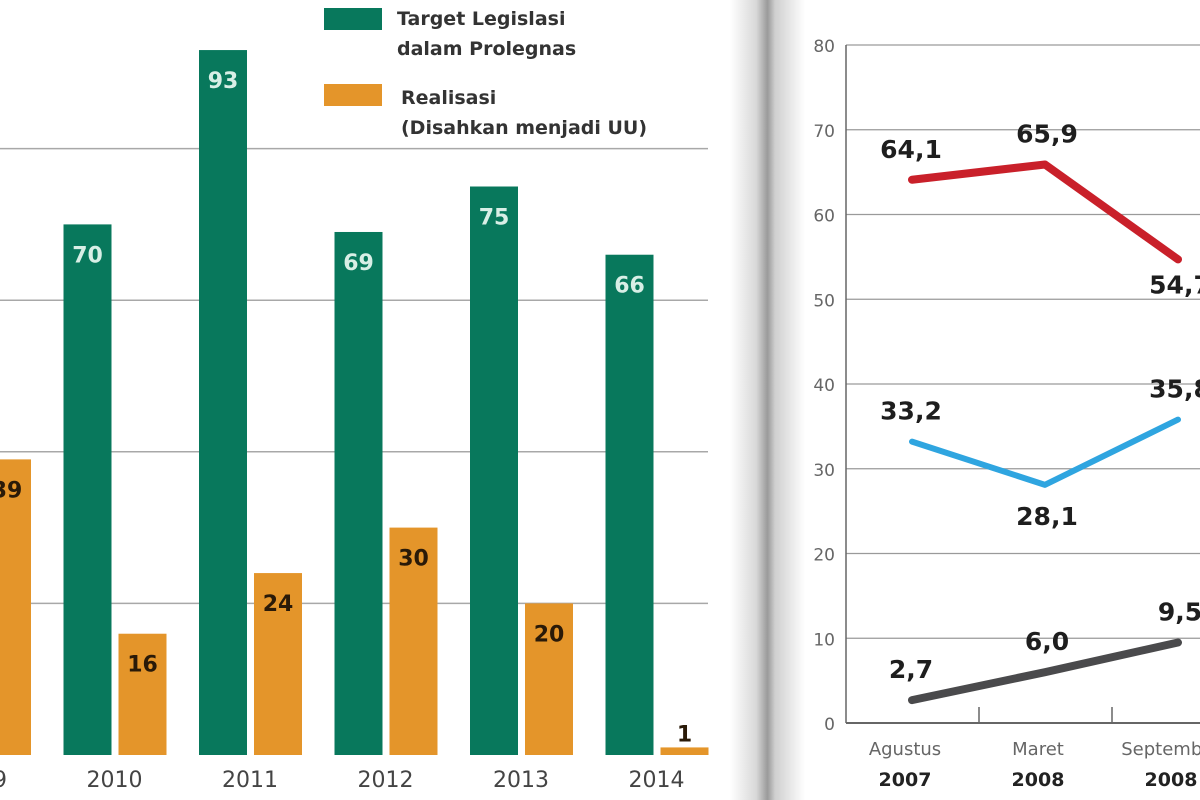 This screenshot has height=800, width=1200. What do you see at coordinates (1047, 516) in the screenshot?
I see `data-label: 28,1` at bounding box center [1047, 516].